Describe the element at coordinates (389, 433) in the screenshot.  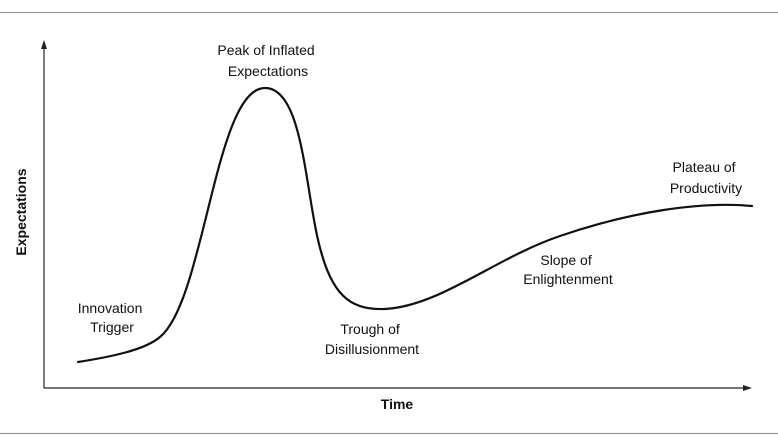
I see `bottom-rule` at that location.